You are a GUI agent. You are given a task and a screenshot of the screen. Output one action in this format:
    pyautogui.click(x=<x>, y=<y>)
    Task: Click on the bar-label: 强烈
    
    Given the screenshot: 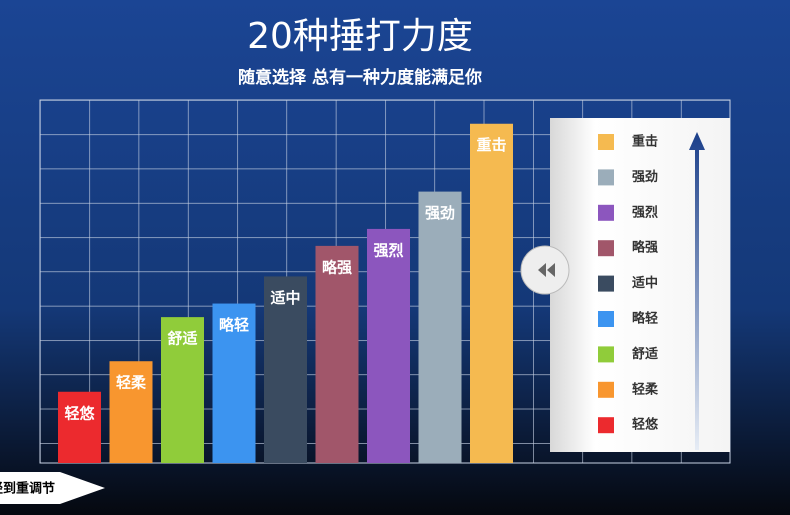 What is the action you would take?
    pyautogui.click(x=388, y=250)
    